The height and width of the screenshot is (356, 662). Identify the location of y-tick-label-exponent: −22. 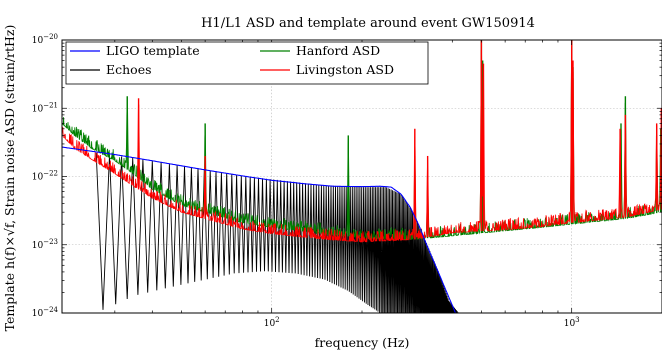
(50, 174).